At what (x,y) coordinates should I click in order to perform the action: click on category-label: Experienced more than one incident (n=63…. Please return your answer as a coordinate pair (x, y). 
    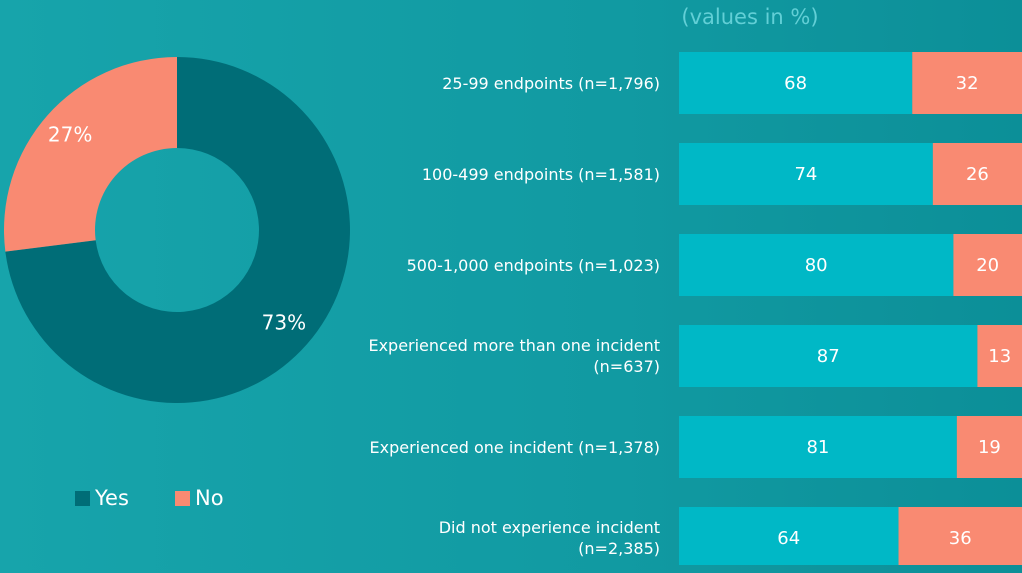
    Looking at the image, I should click on (514, 356).